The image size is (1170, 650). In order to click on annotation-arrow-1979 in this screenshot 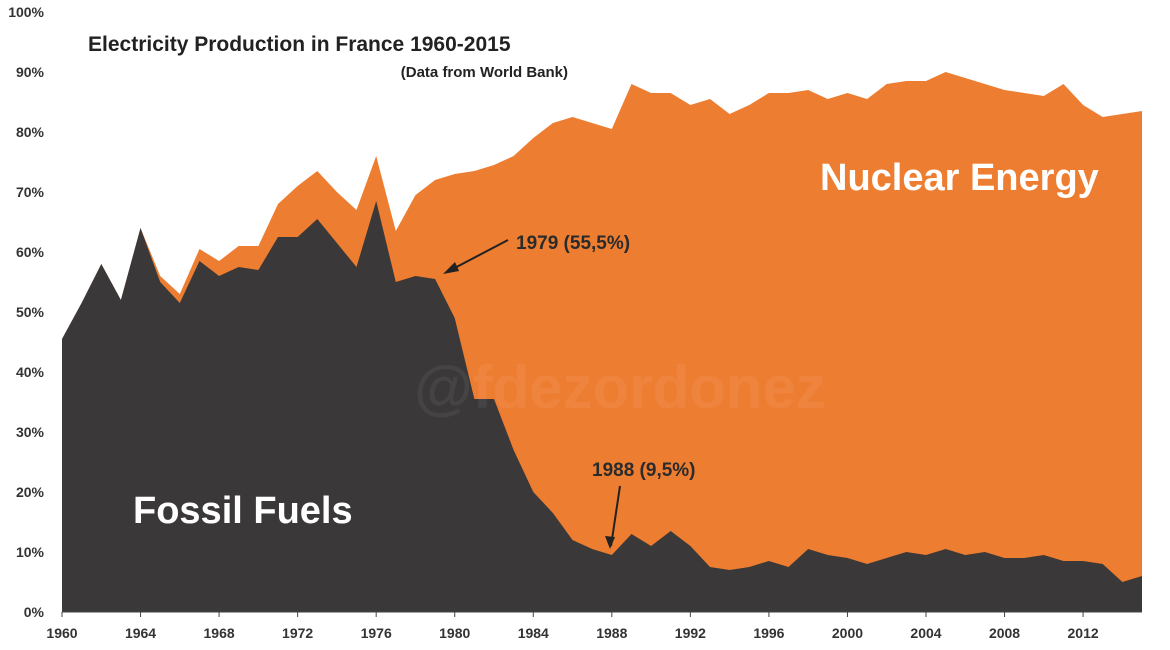, I will do `click(477, 256)`.